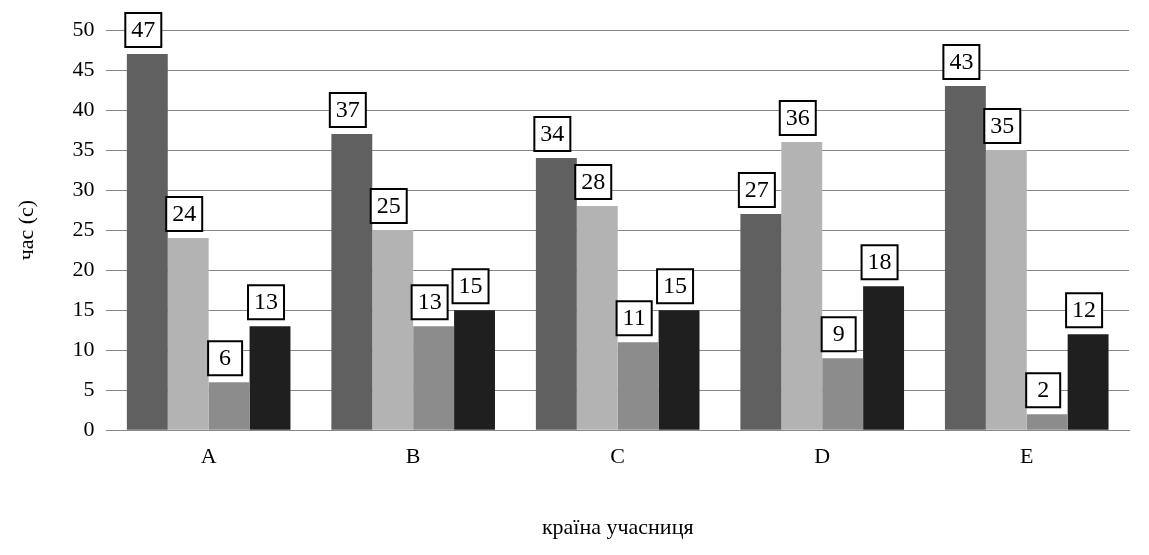 Image resolution: width=1149 pixels, height=555 pixels. Describe the element at coordinates (83, 68) in the screenshot. I see `y-tick-label: 45` at that location.